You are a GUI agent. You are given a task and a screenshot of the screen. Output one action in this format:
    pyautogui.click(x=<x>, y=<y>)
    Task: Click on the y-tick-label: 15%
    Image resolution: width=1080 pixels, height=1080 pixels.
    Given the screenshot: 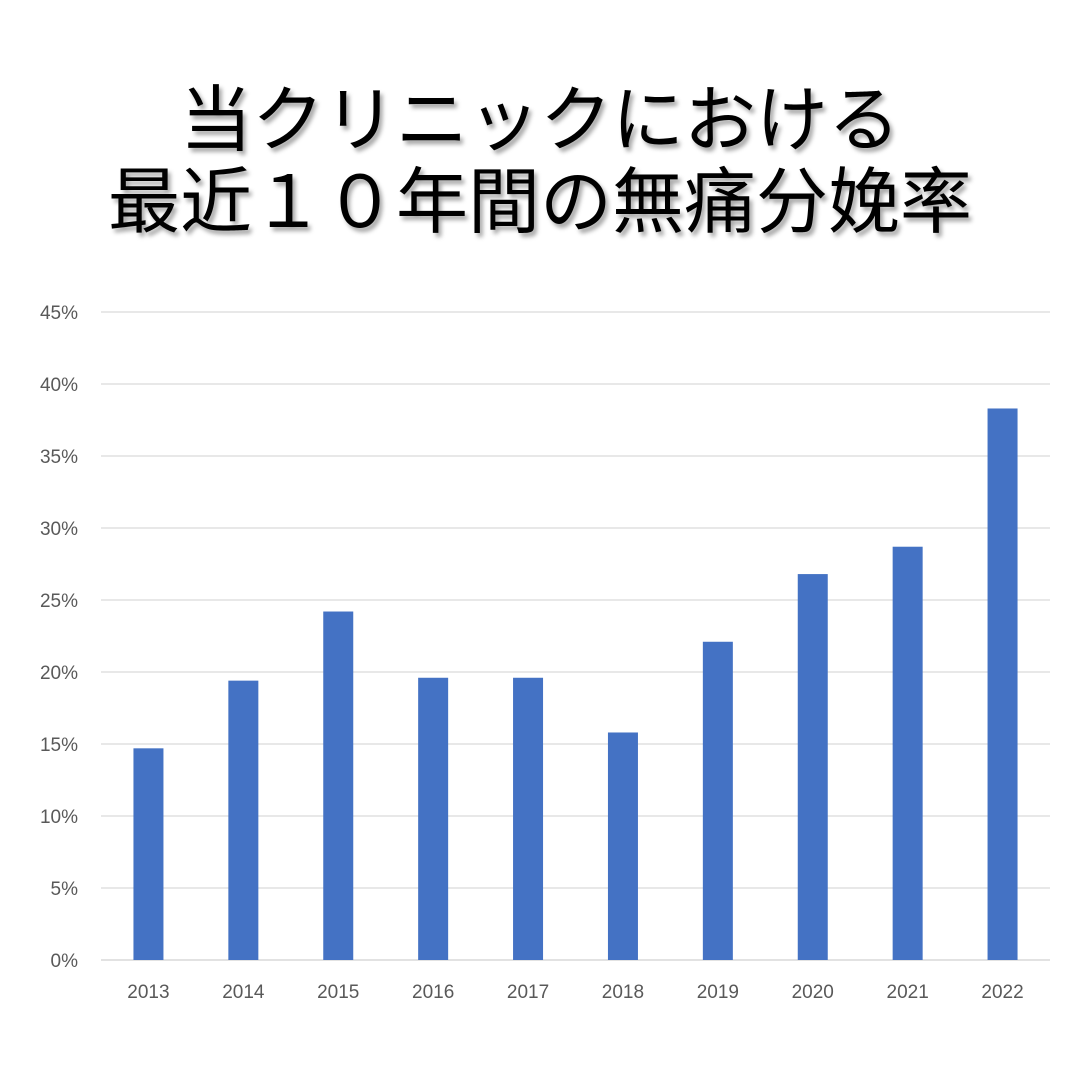 What is the action you would take?
    pyautogui.click(x=59, y=745)
    